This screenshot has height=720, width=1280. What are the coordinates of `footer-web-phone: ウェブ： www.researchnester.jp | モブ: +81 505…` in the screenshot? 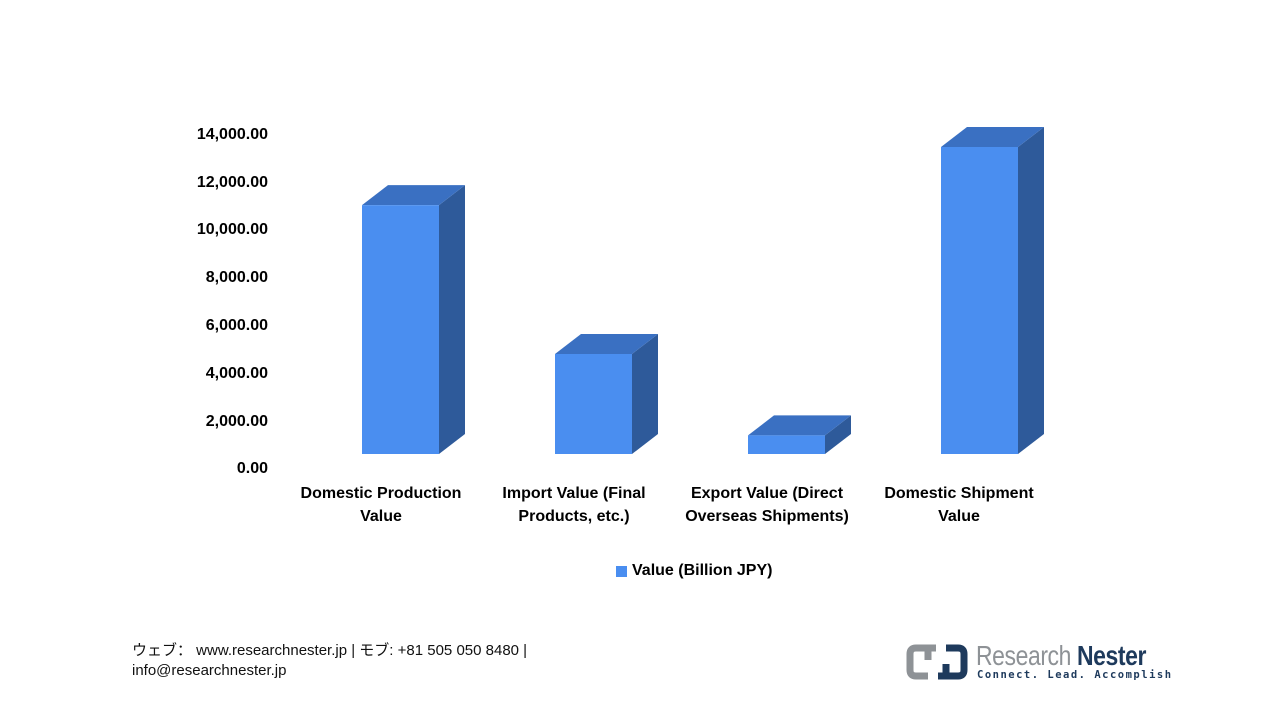 It's located at (330, 650).